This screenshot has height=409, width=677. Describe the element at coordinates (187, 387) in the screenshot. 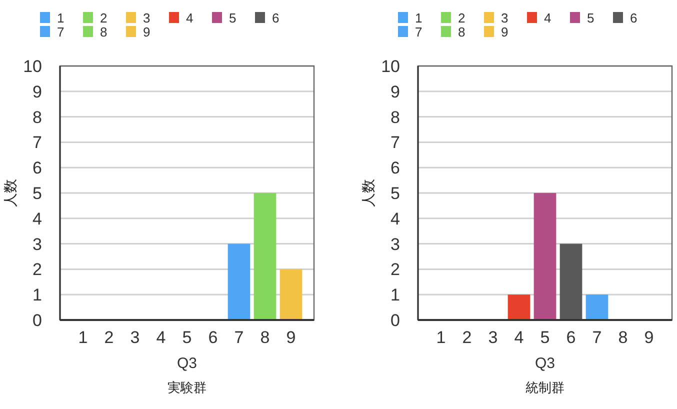

I see `text: 実験群` at that location.